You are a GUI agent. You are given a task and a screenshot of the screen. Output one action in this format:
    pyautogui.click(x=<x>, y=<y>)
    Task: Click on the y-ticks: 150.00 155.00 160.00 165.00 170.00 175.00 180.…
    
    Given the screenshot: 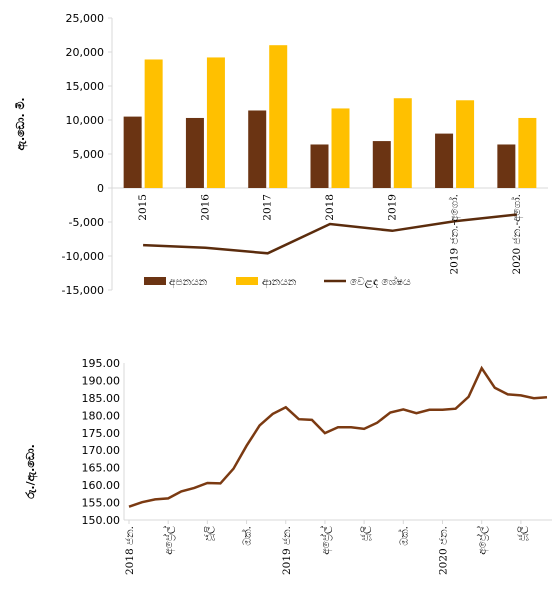 What is the action you would take?
    pyautogui.click(x=101, y=442)
    